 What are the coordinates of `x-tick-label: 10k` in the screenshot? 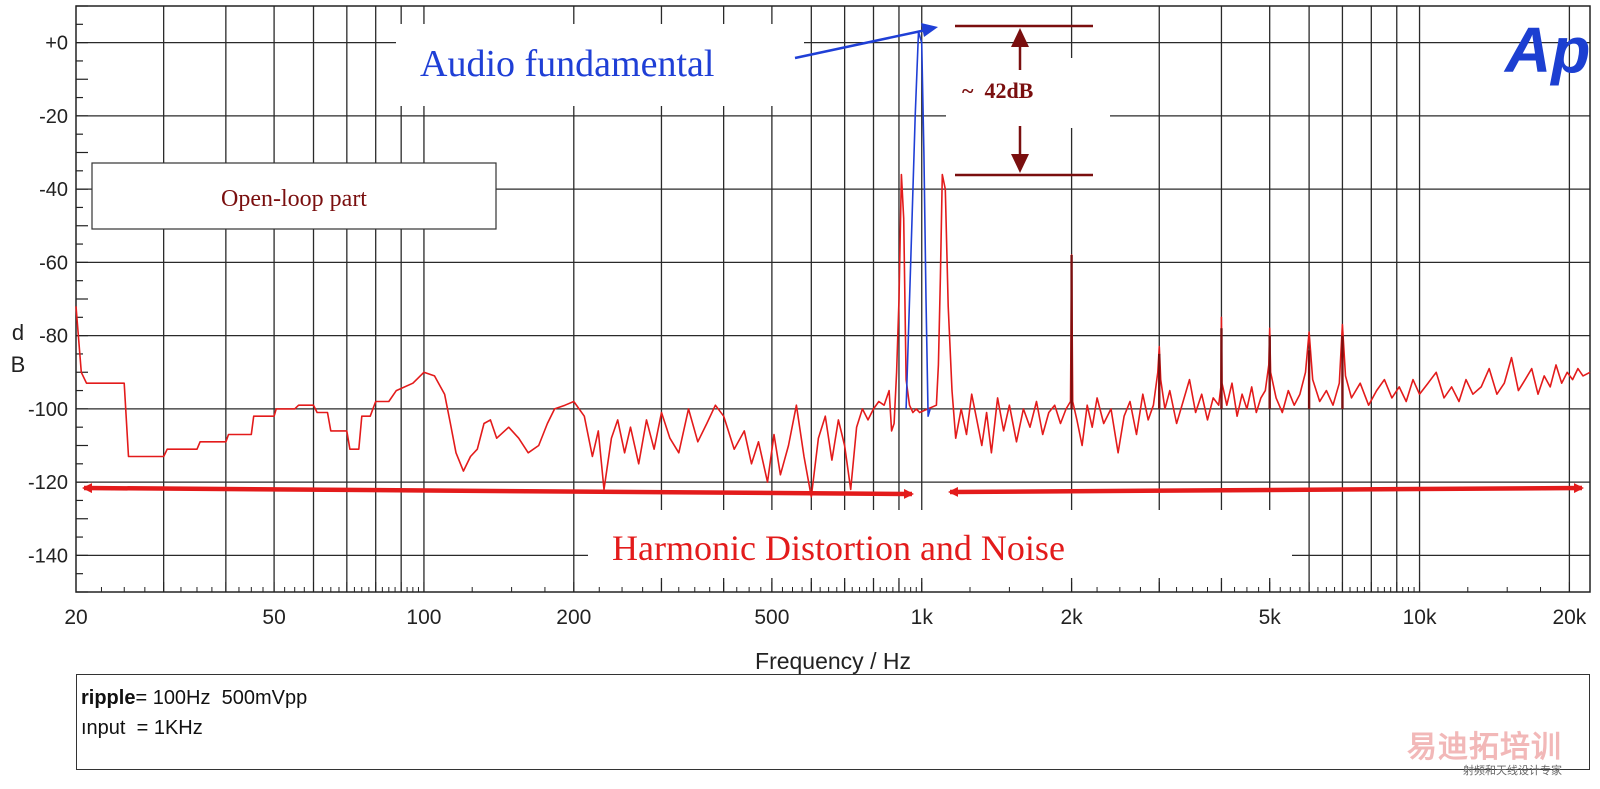 It's located at (1420, 617).